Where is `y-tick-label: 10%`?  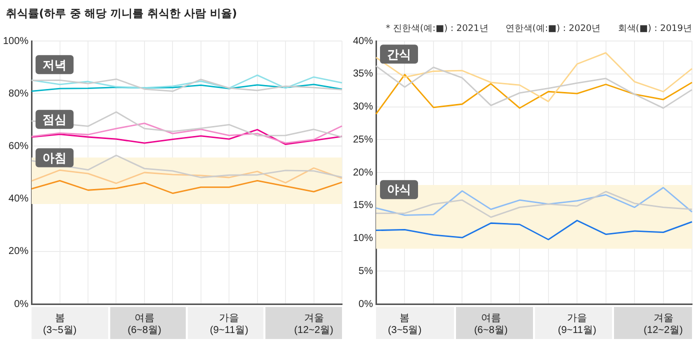
y-tick-label: 10% is located at coordinates (363, 238).